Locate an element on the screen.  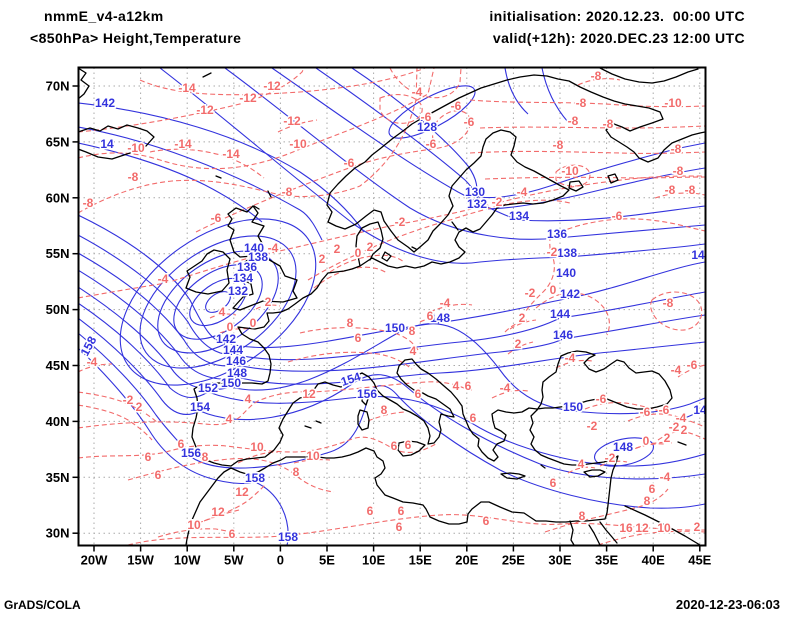
lon-axis-label: 10W is located at coordinates (187, 560).